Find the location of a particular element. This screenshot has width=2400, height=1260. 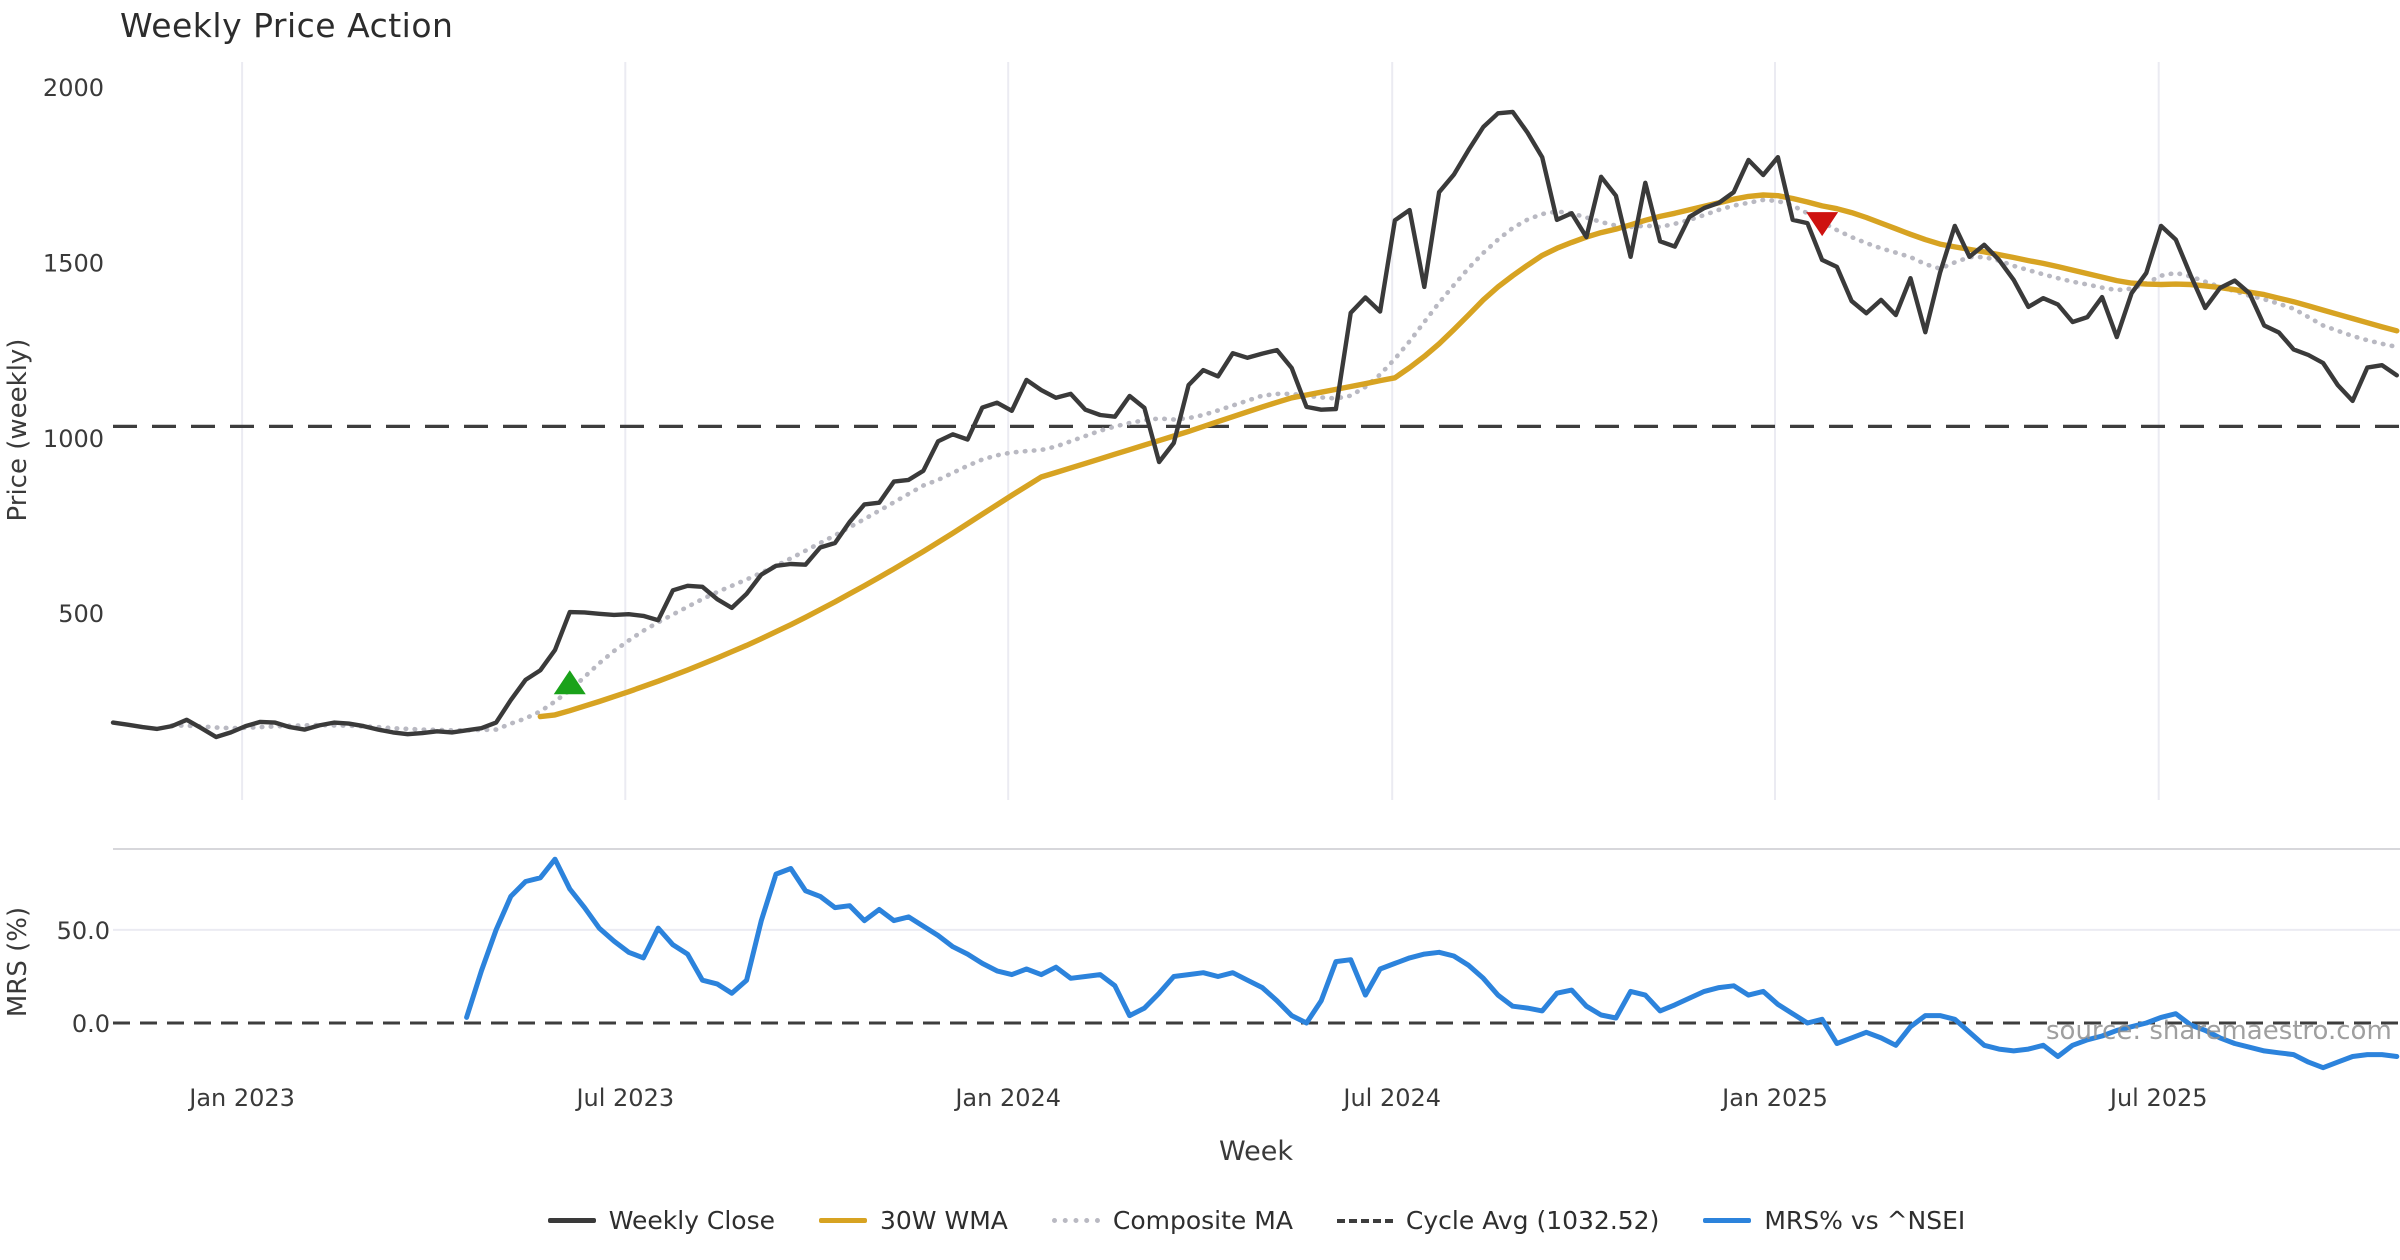

legend-swatch-composite-ma is located at coordinates (1075, 1220).